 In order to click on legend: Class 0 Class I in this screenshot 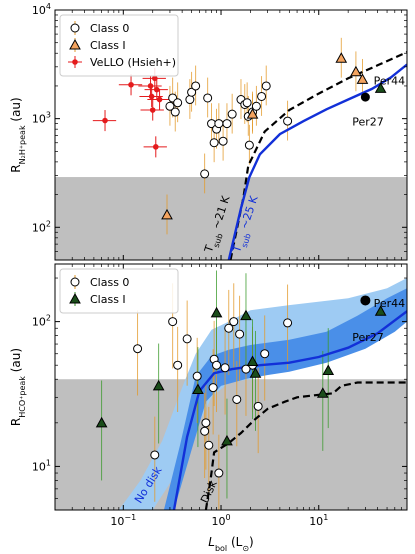, I will do `click(119, 291)`.